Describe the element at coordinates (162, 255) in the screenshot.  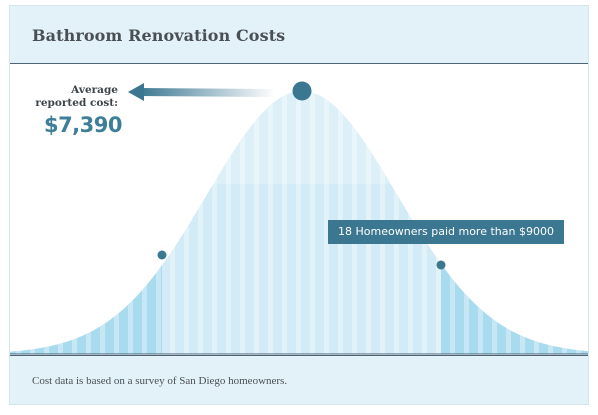
I see `left-tail-marker` at that location.